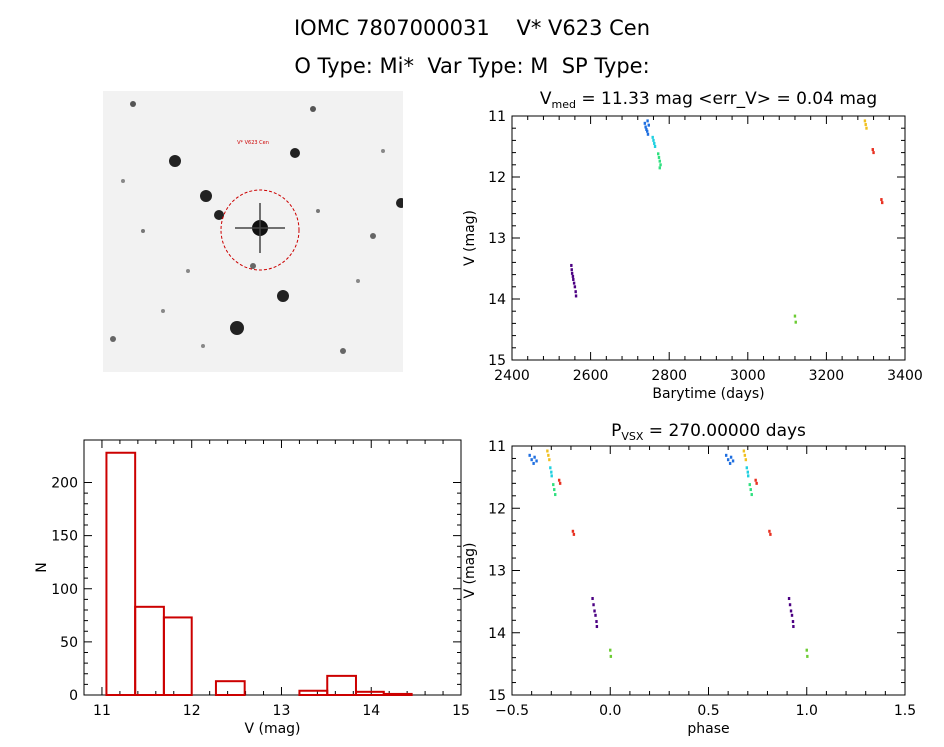 The width and height of the screenshot is (944, 747). What do you see at coordinates (497, 361) in the screenshot?
I see `y-tick-label: 15` at bounding box center [497, 361].